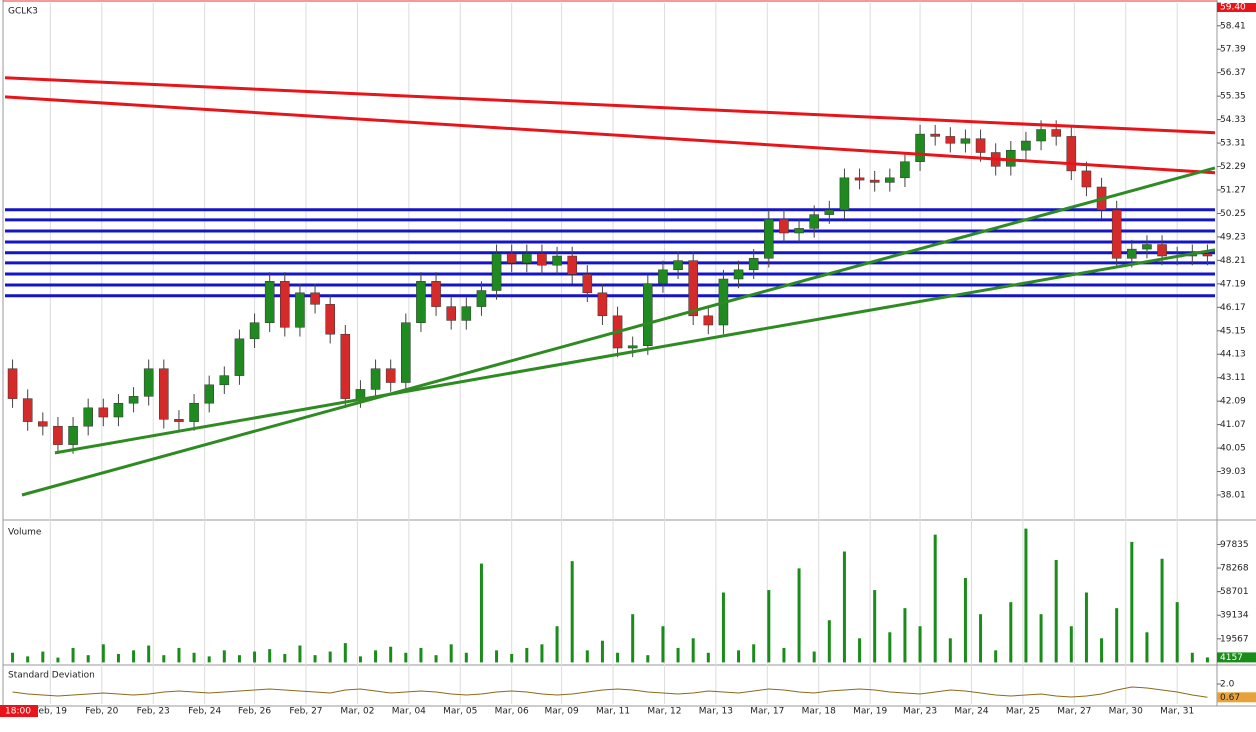  What do you see at coordinates (1233, 449) in the screenshot?
I see `y-tick-label: 40.05` at bounding box center [1233, 449].